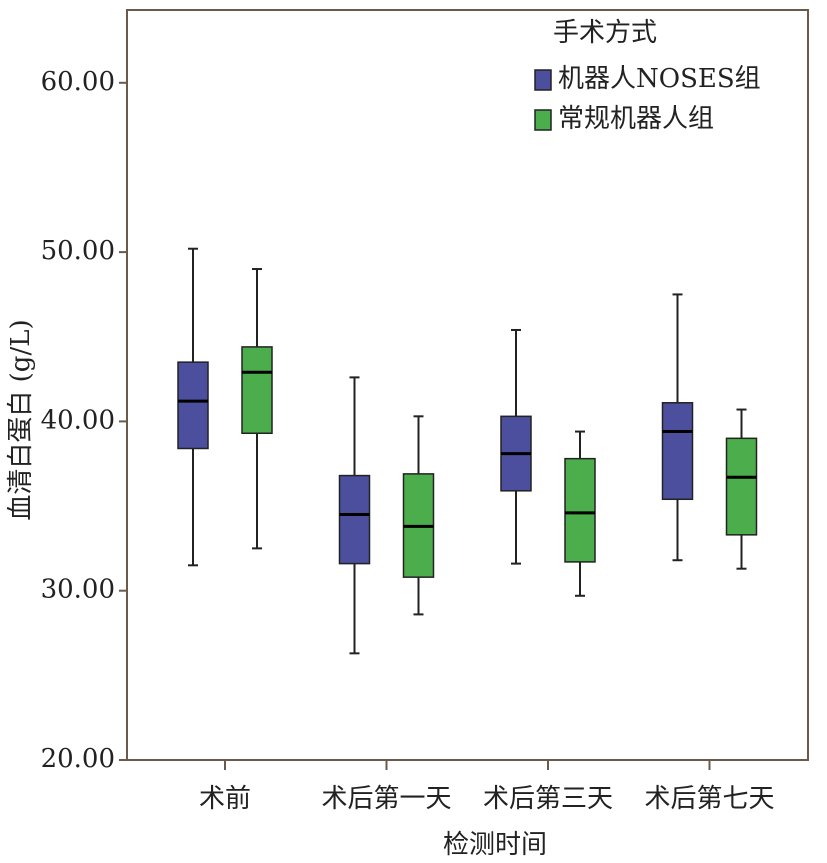 Image resolution: width=827 pixels, height=863 pixels. I want to click on legend-title: 手术方式, so click(605, 33).